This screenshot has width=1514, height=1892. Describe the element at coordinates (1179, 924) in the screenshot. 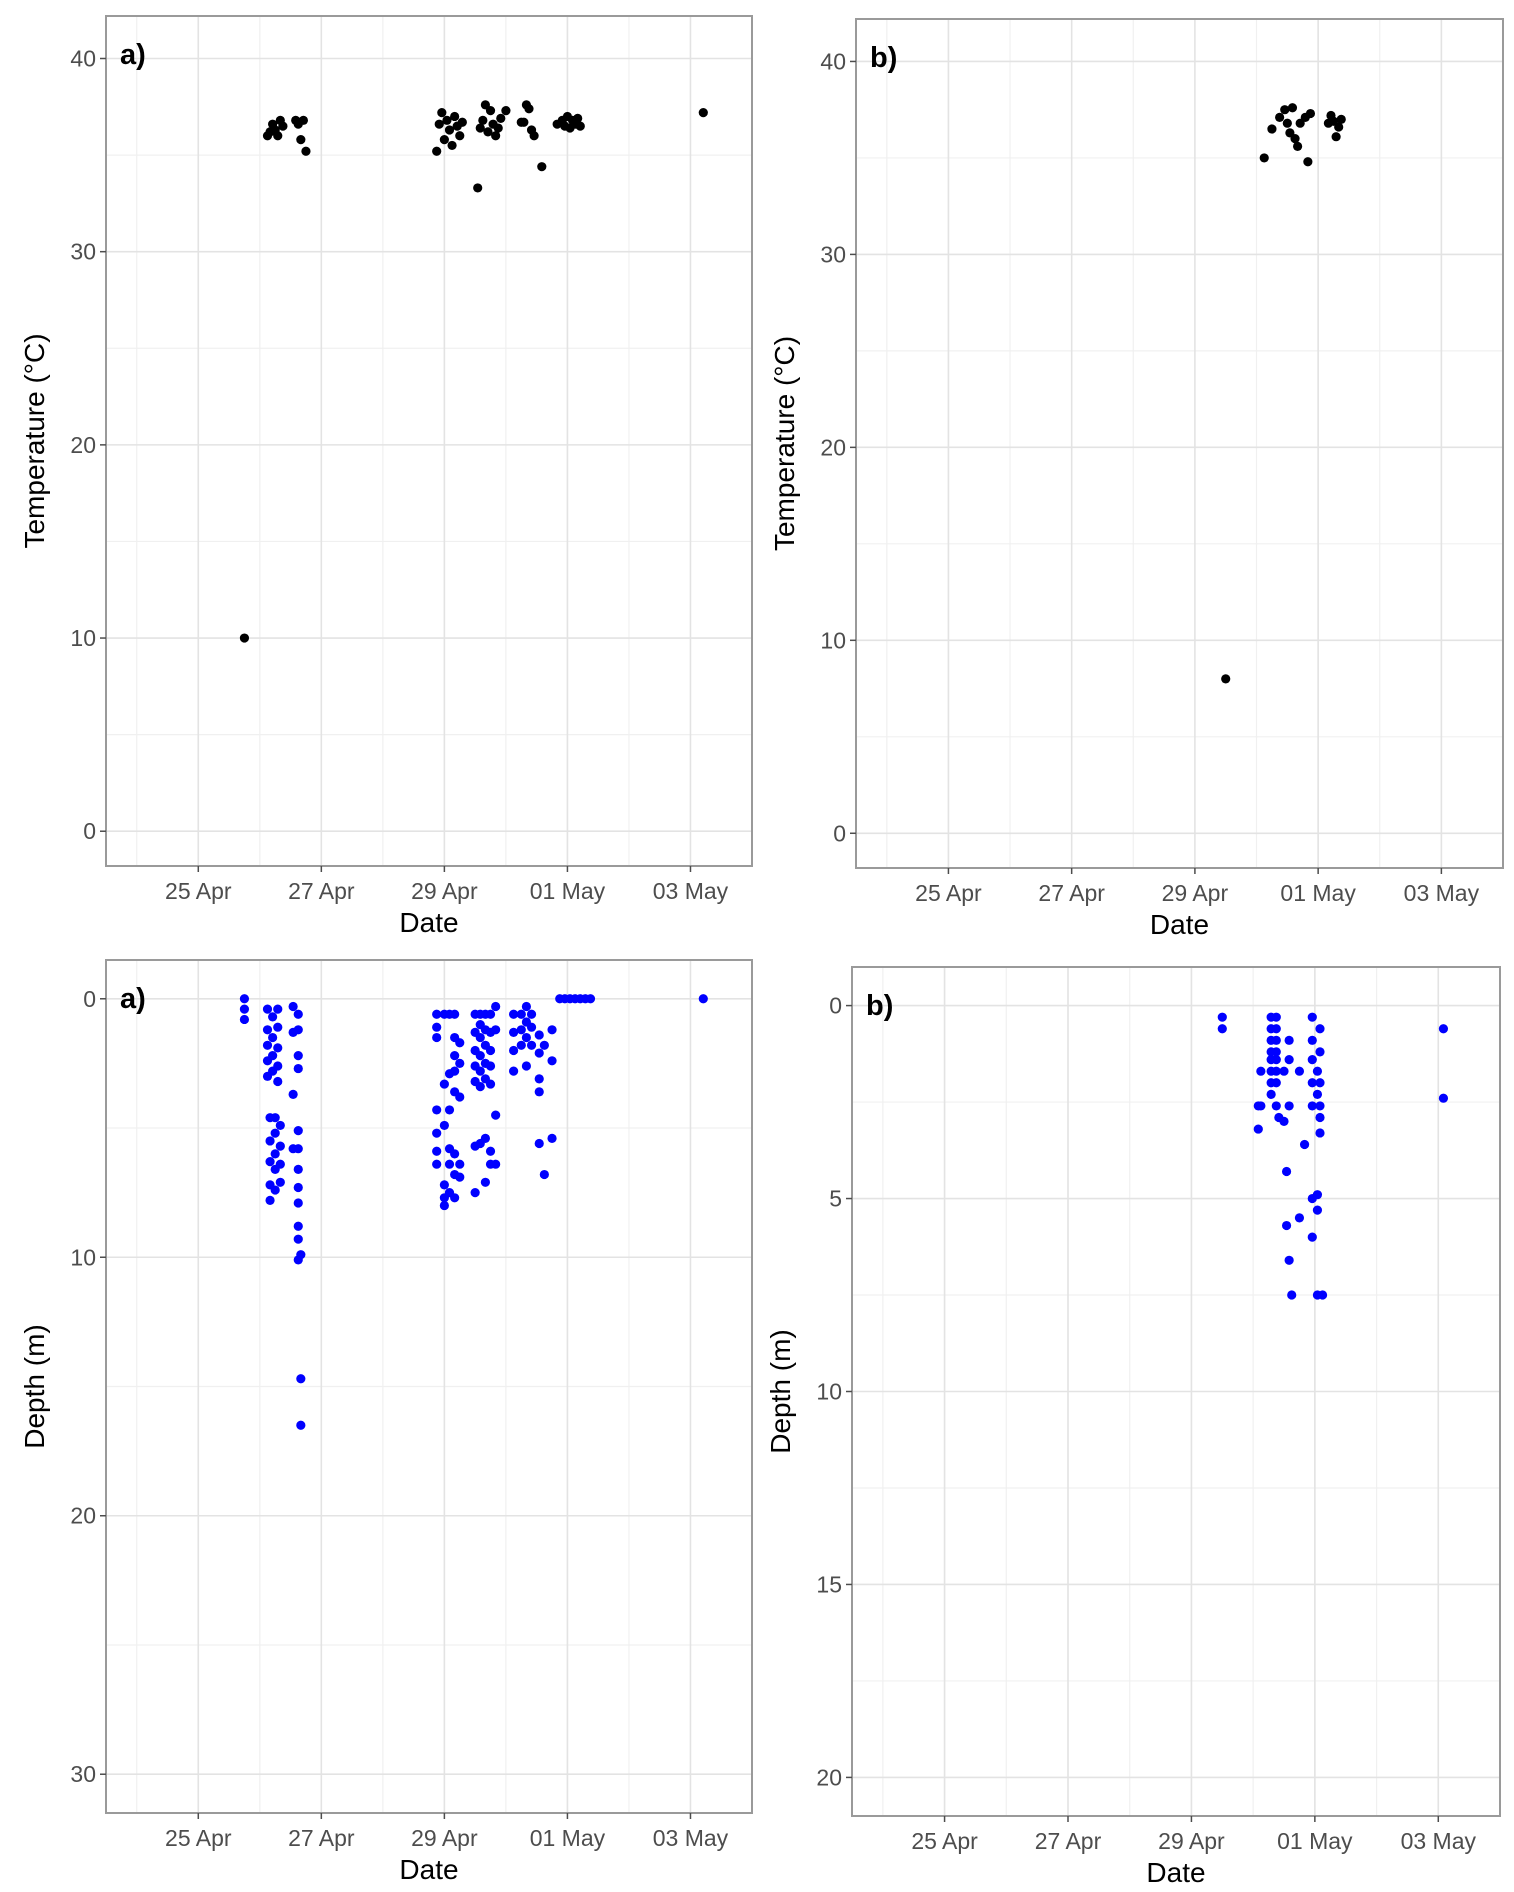

I see `x-axis-title: Date` at that location.